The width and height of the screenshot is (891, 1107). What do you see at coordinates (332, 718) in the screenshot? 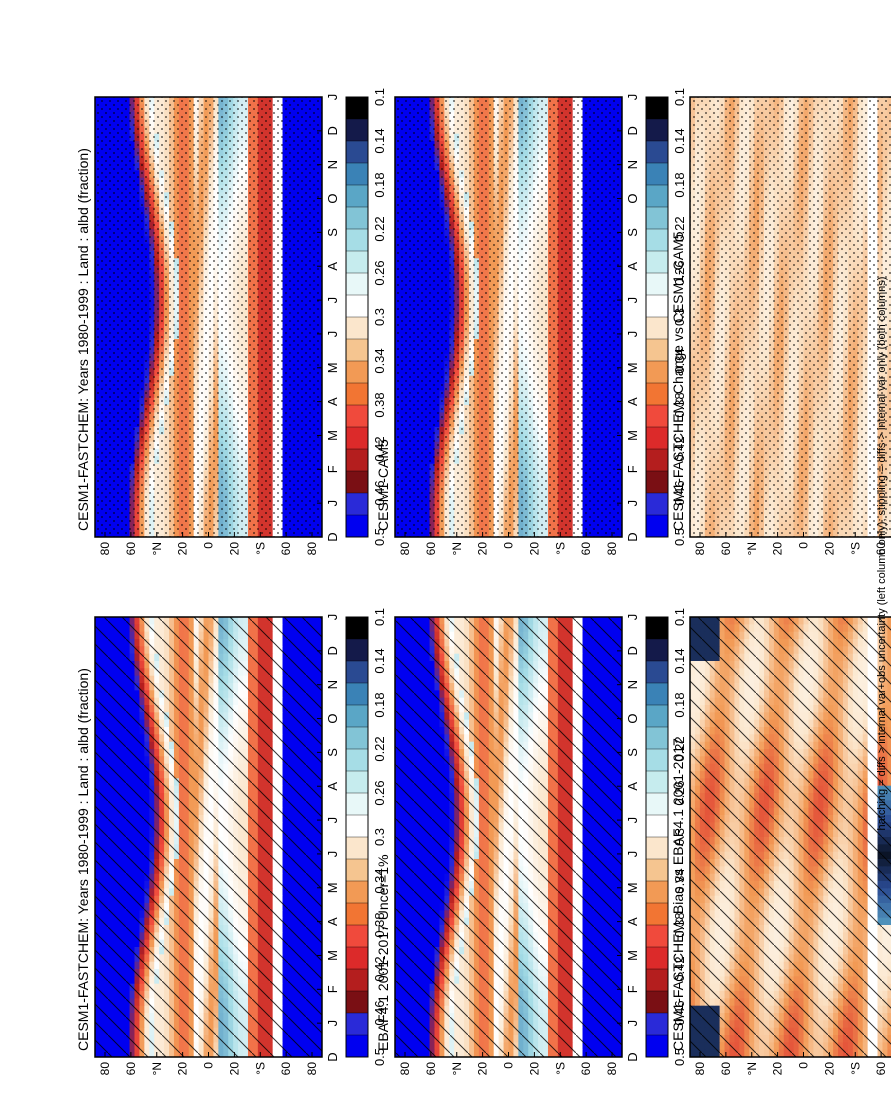
I see `x-tick-label: O` at bounding box center [332, 718].